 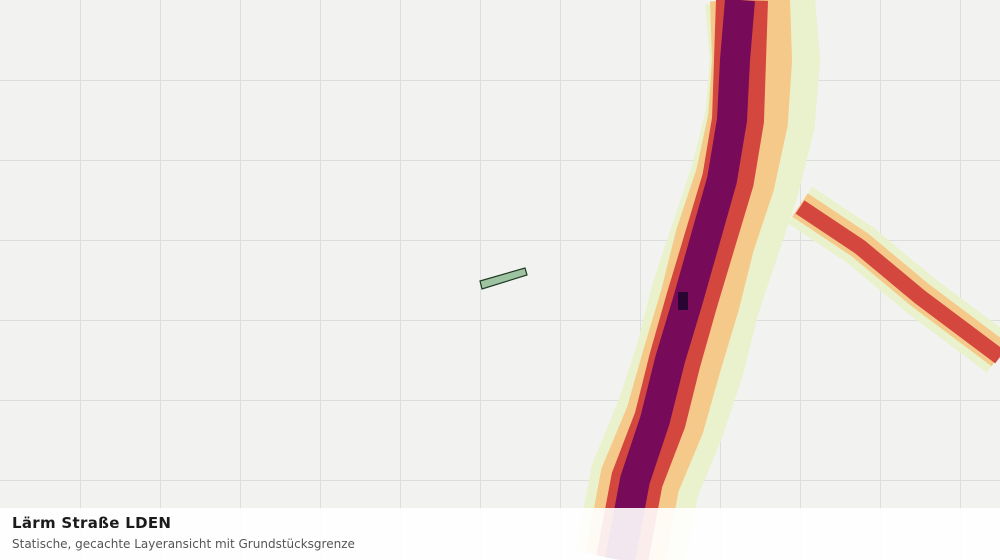 What do you see at coordinates (897, 282) in the screenshot?
I see `noise-band-high` at bounding box center [897, 282].